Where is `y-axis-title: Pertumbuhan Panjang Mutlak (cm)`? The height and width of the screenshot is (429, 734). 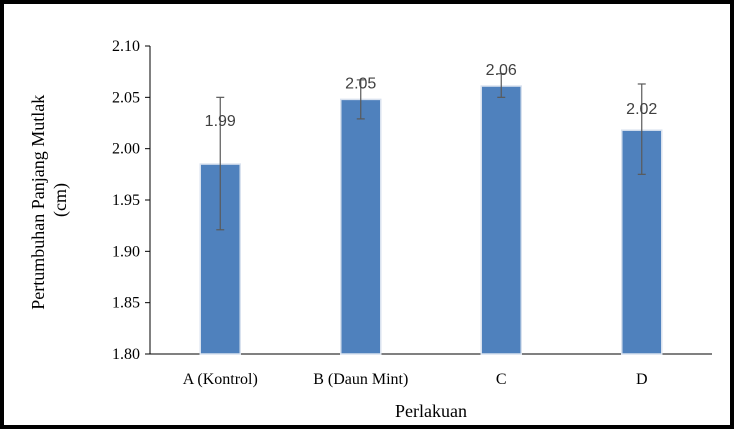 y-axis-title: Pertumbuhan Panjang Mutlak (cm) is located at coordinates (49, 199).